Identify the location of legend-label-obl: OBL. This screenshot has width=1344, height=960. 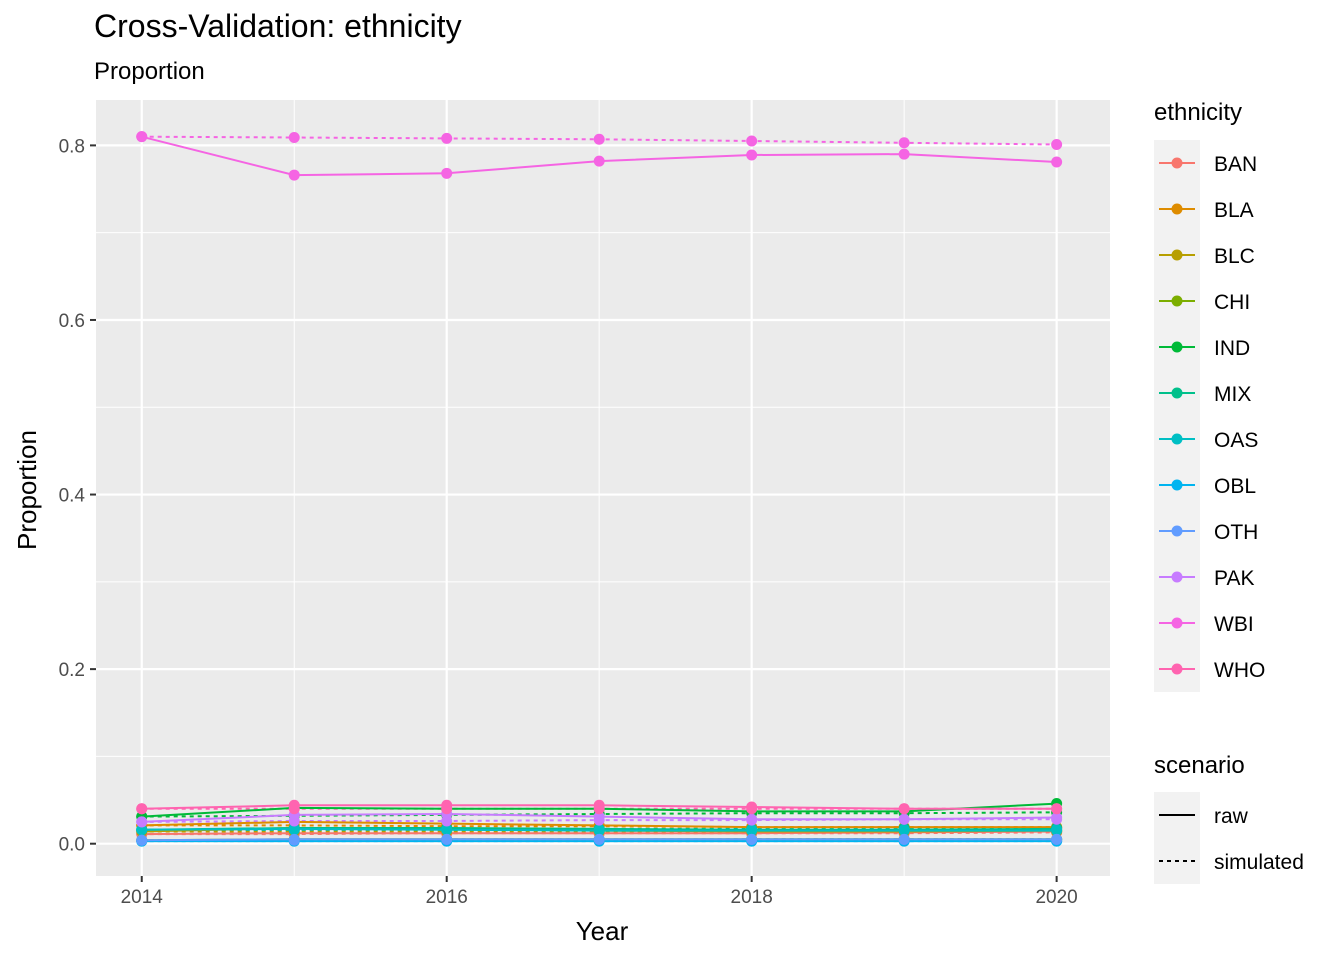
(1235, 486).